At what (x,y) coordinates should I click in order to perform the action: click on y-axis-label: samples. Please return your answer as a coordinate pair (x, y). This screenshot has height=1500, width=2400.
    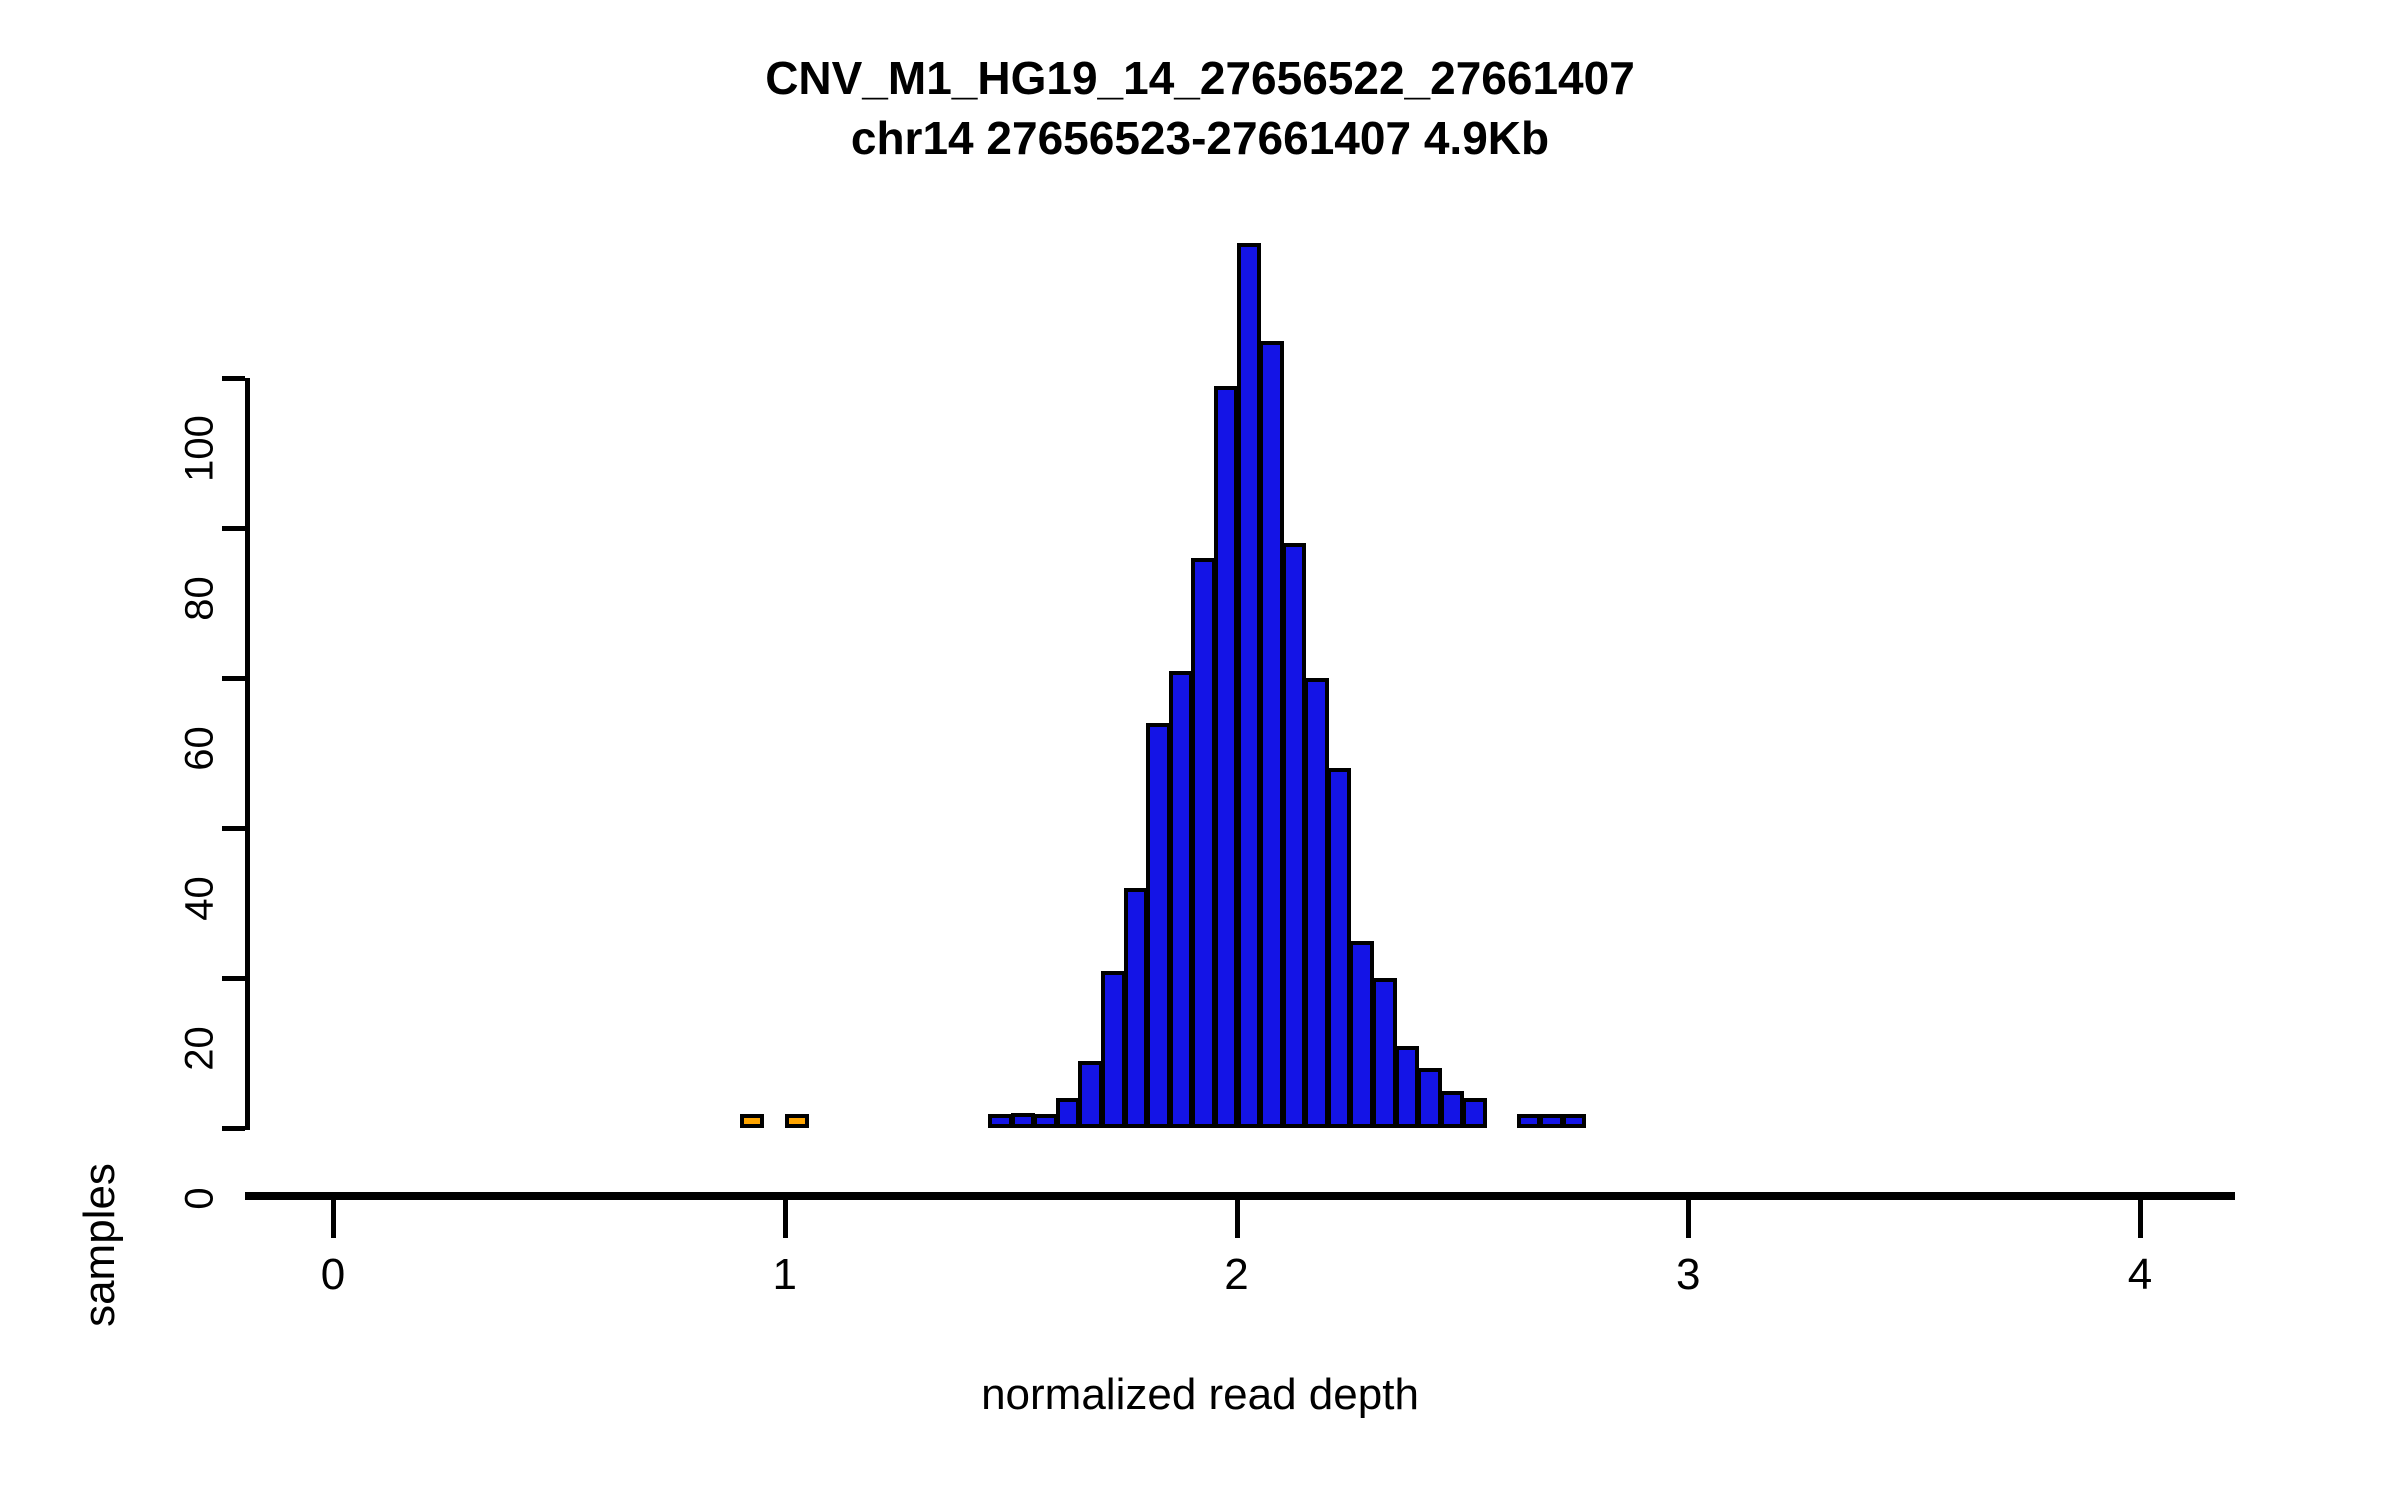
    Looking at the image, I should click on (99, 1245).